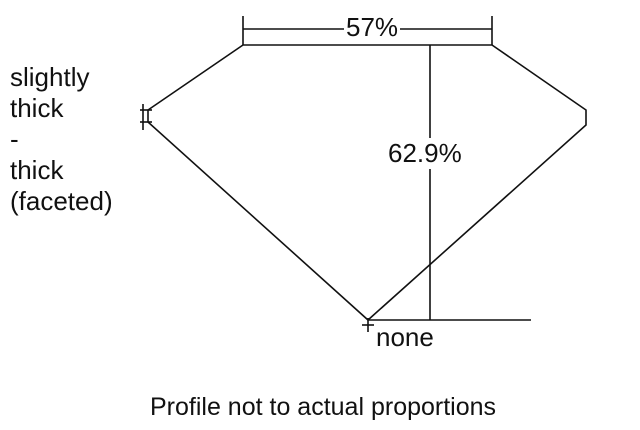  I want to click on girdle-label-line: slightly, so click(50, 77).